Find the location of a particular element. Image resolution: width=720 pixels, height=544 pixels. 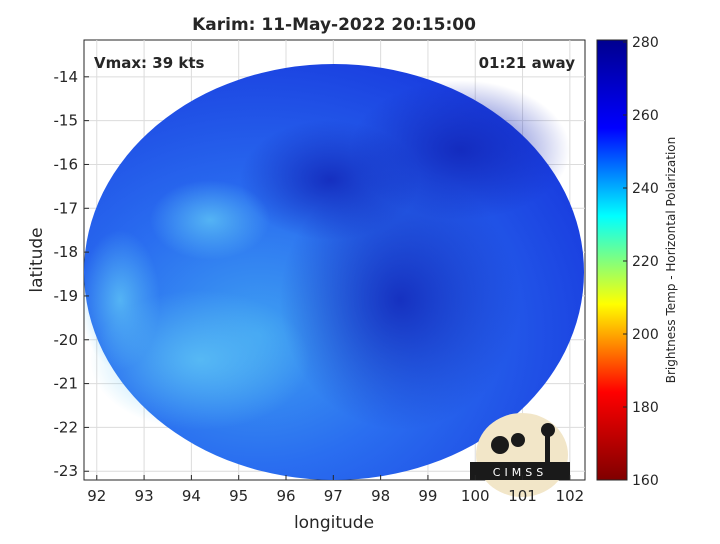

colorbar-tick-label: 220 is located at coordinates (645, 262).